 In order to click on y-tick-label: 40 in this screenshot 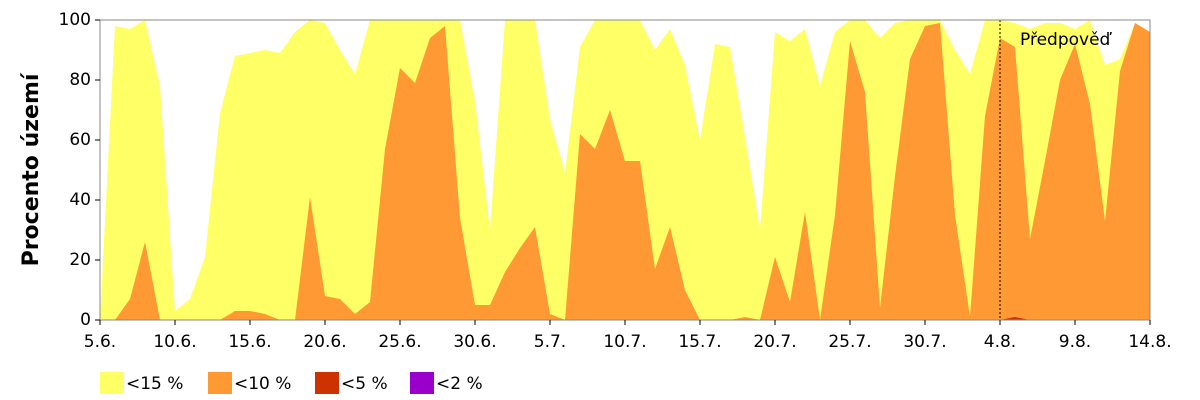, I will do `click(80, 200)`.